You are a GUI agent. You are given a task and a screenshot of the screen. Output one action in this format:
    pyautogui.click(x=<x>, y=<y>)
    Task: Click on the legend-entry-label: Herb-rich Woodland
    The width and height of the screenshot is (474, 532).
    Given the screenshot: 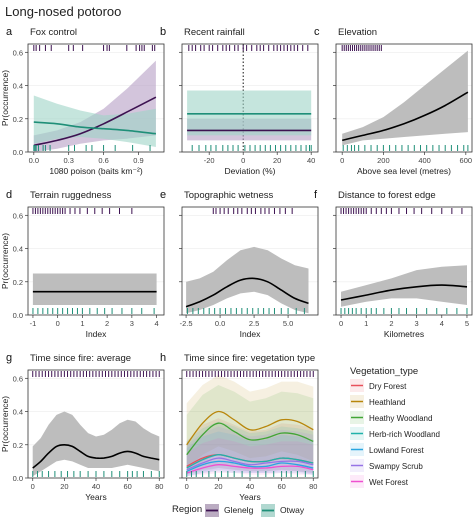 What is the action you would take?
    pyautogui.click(x=404, y=434)
    